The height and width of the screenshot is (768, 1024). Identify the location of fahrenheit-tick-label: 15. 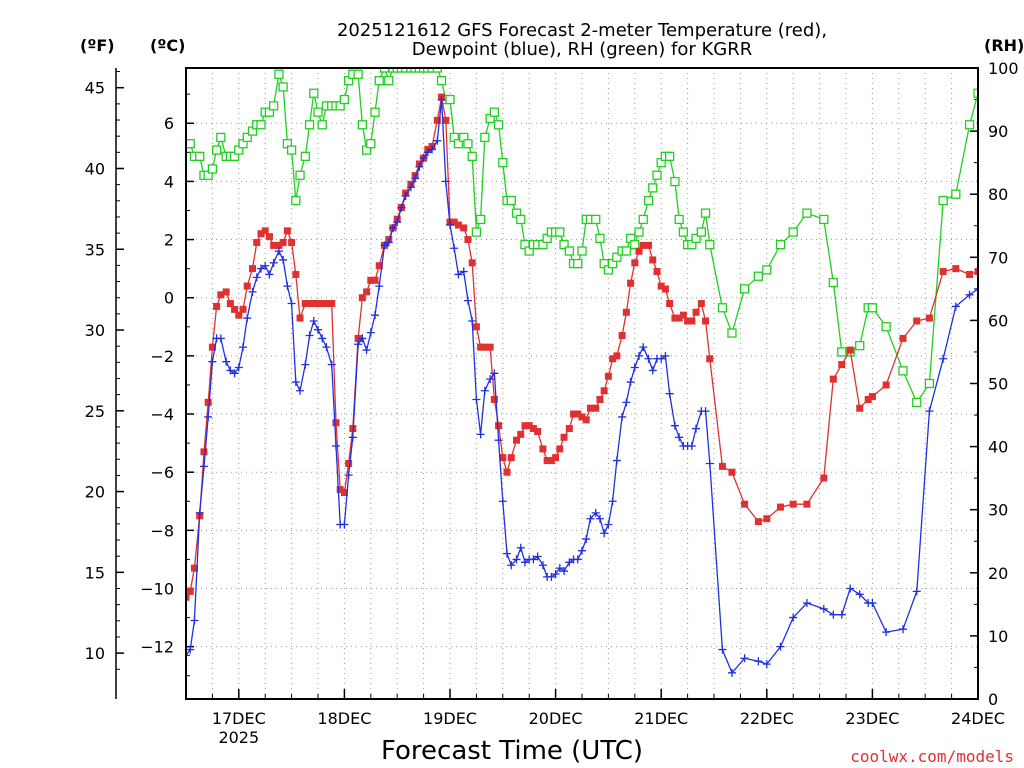
(95, 572).